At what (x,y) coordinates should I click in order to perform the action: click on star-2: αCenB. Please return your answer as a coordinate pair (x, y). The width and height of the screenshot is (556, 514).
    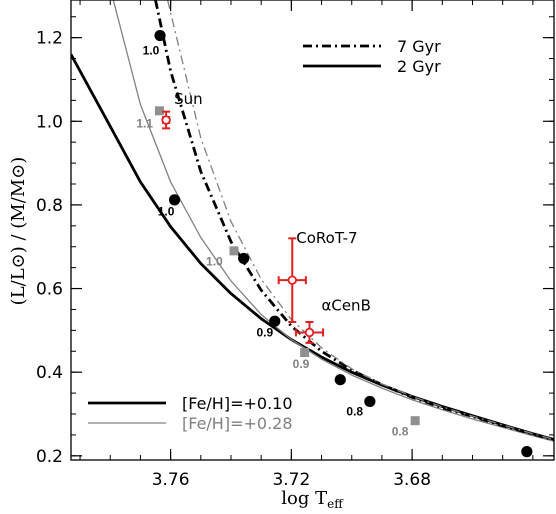
    Looking at the image, I should click on (332, 320).